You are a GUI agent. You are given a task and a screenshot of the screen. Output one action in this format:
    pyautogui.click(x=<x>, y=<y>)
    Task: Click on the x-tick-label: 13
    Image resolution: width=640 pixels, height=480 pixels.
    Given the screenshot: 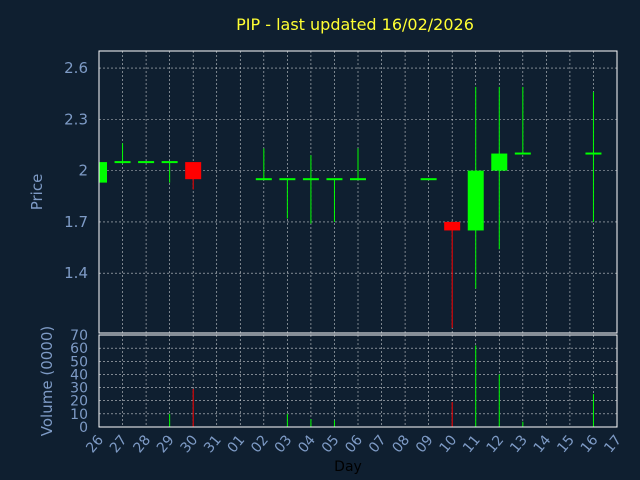 What is the action you would take?
    pyautogui.click(x=519, y=444)
    